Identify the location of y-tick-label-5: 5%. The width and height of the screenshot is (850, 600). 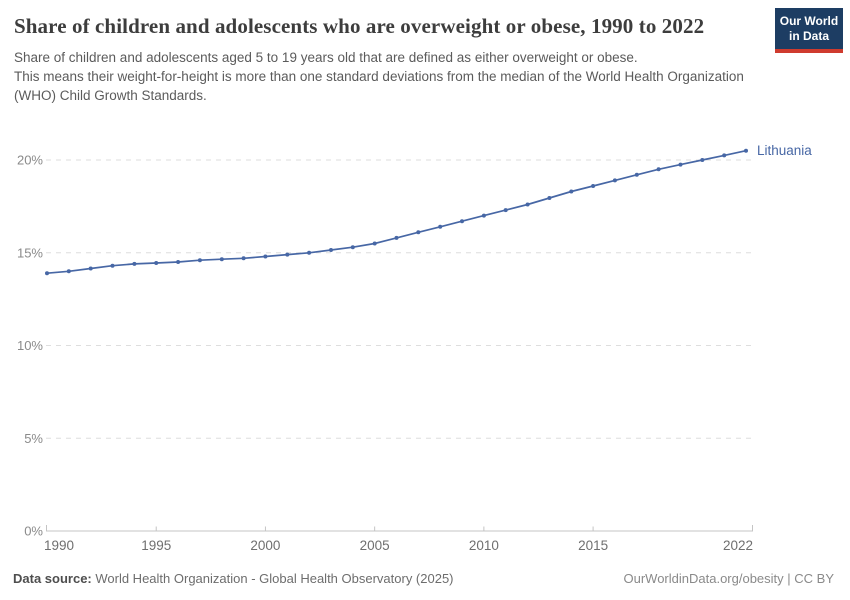
(33, 438).